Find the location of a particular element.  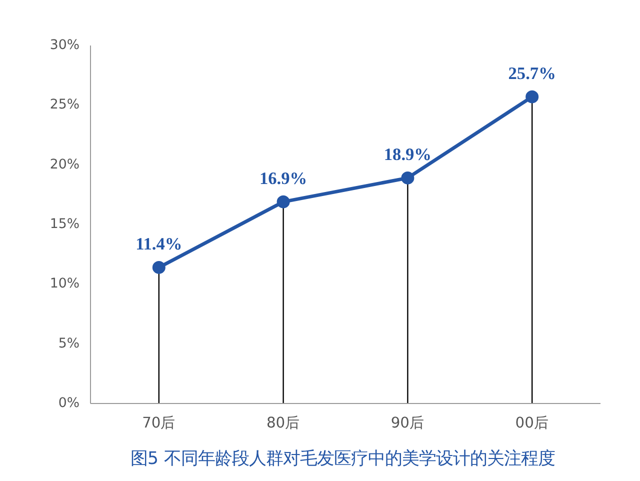

data-label: 25.7% is located at coordinates (532, 73).